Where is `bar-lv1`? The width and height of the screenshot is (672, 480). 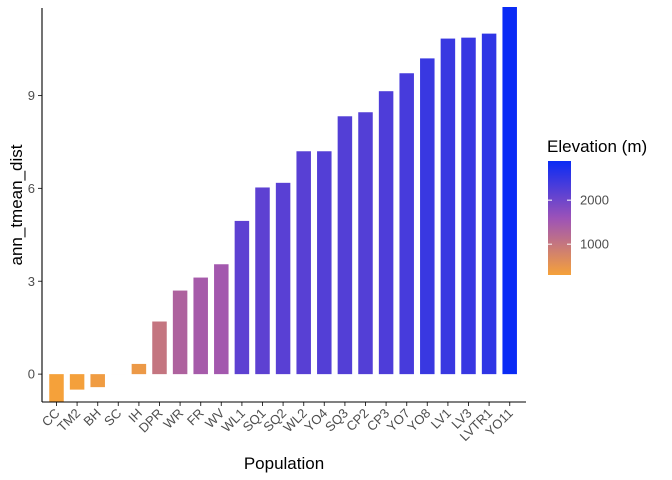 bar-lv1 is located at coordinates (448, 206).